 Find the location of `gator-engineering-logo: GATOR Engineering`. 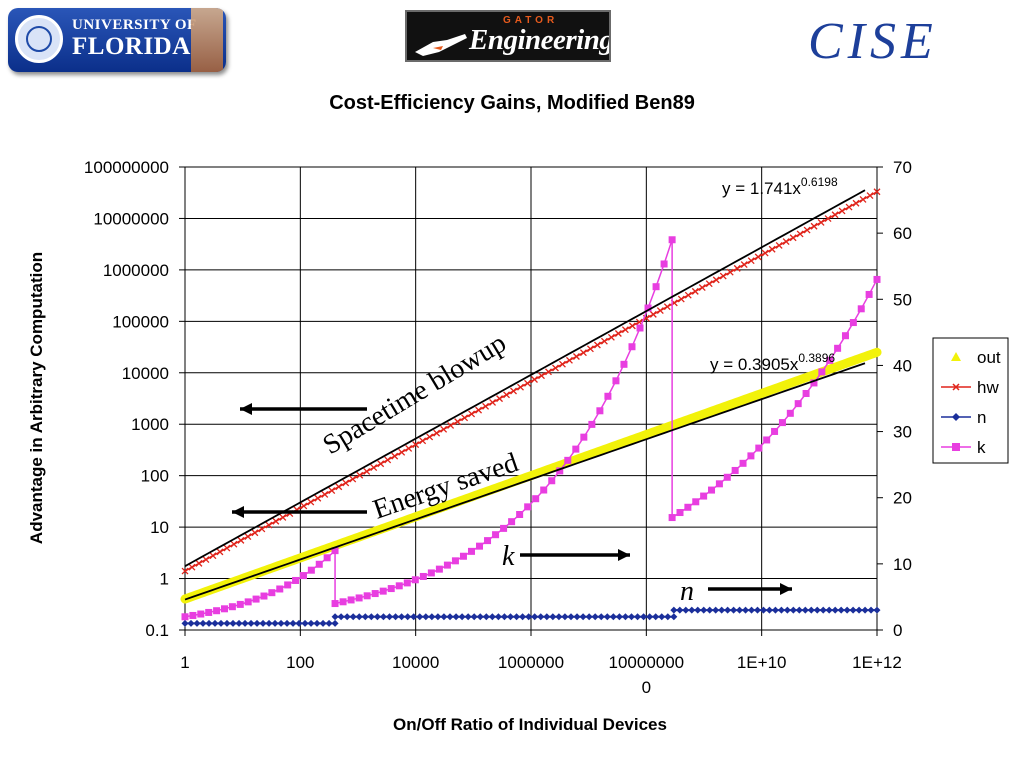

gator-engineering-logo: GATOR Engineering is located at coordinates (508, 36).